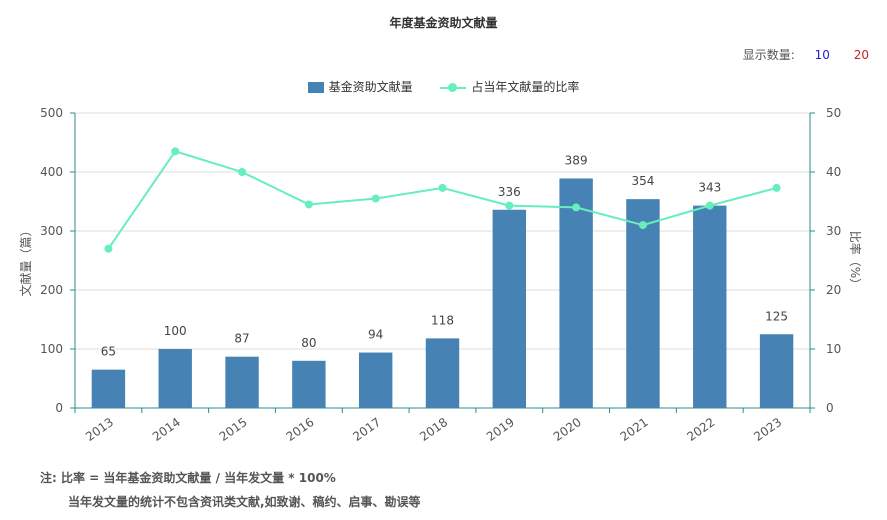 The image size is (887, 520). What do you see at coordinates (166, 429) in the screenshot?
I see `x-tick-label: 2014` at bounding box center [166, 429].